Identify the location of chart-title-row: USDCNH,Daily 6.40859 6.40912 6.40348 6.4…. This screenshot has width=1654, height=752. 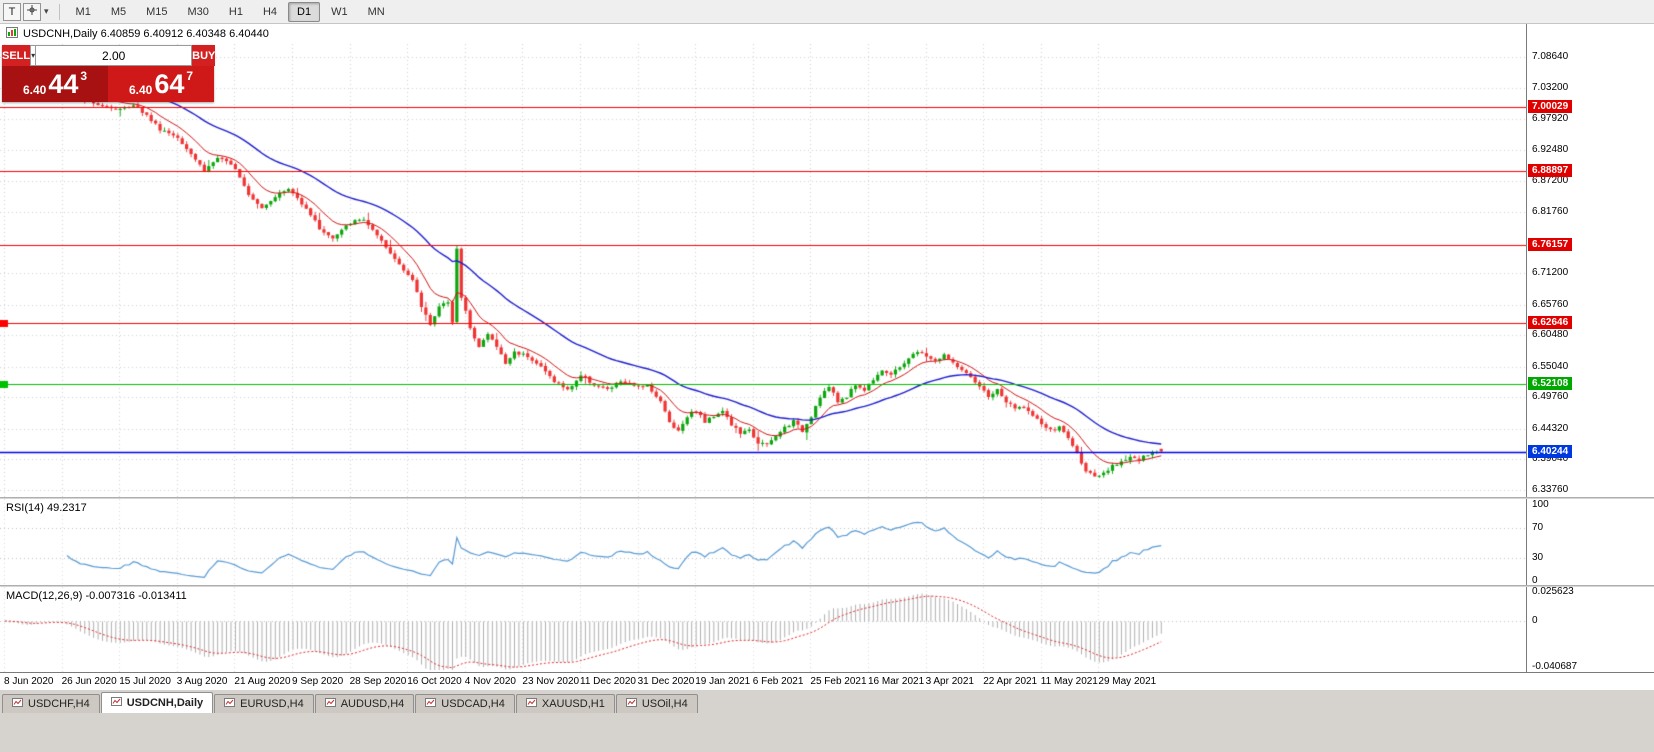
(137, 34).